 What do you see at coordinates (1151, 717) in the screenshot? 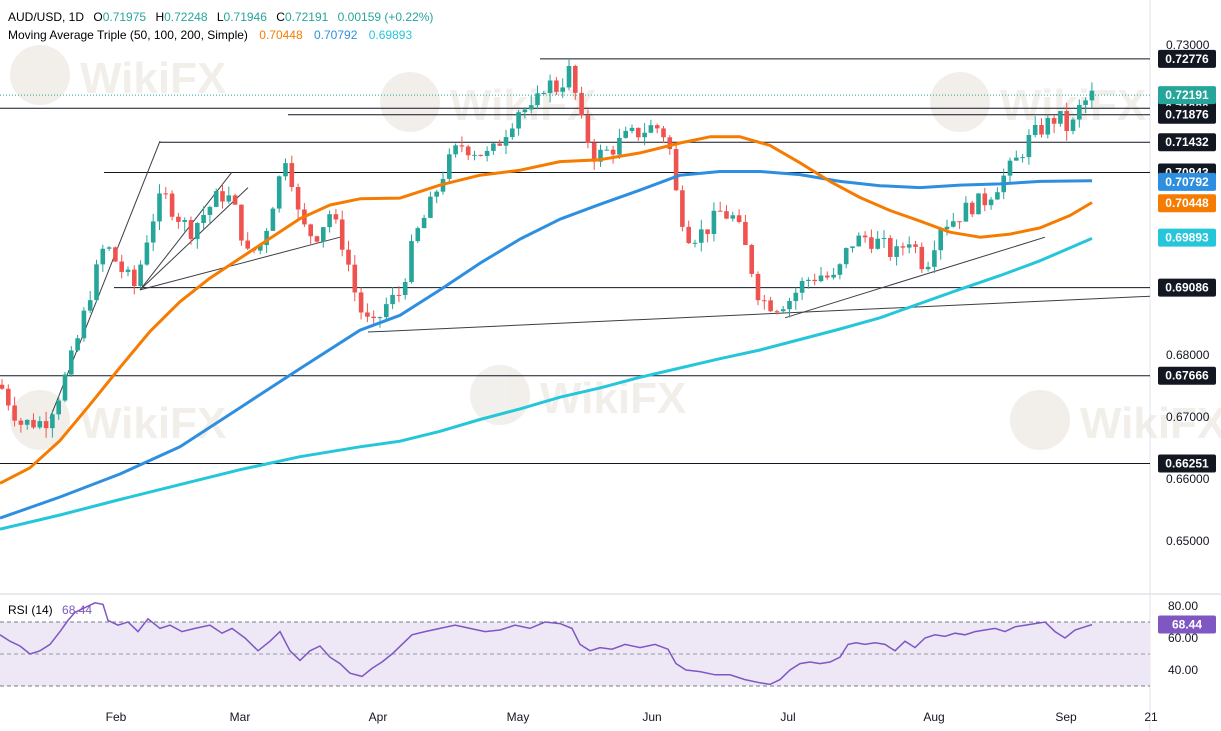
I see `time-tick: 21` at bounding box center [1151, 717].